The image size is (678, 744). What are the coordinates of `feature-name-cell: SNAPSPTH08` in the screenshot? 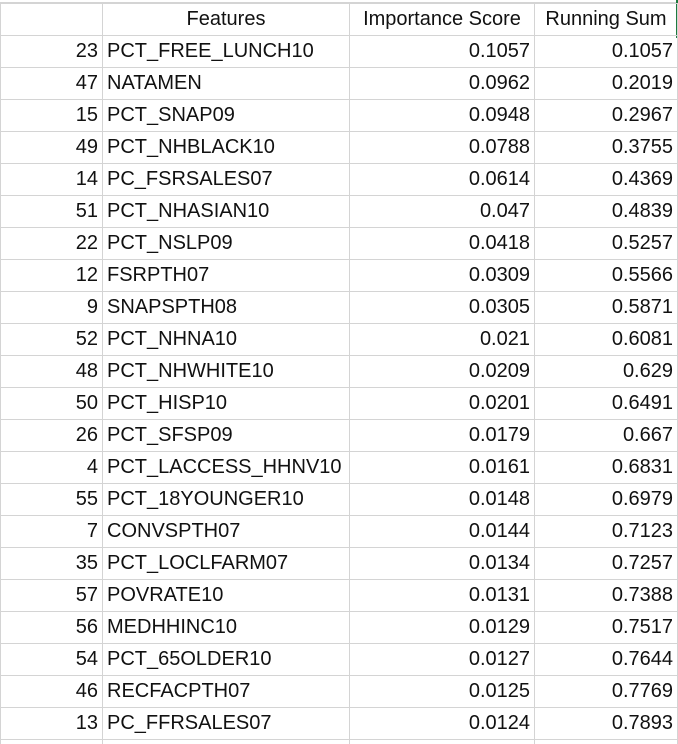 It's located at (226, 307).